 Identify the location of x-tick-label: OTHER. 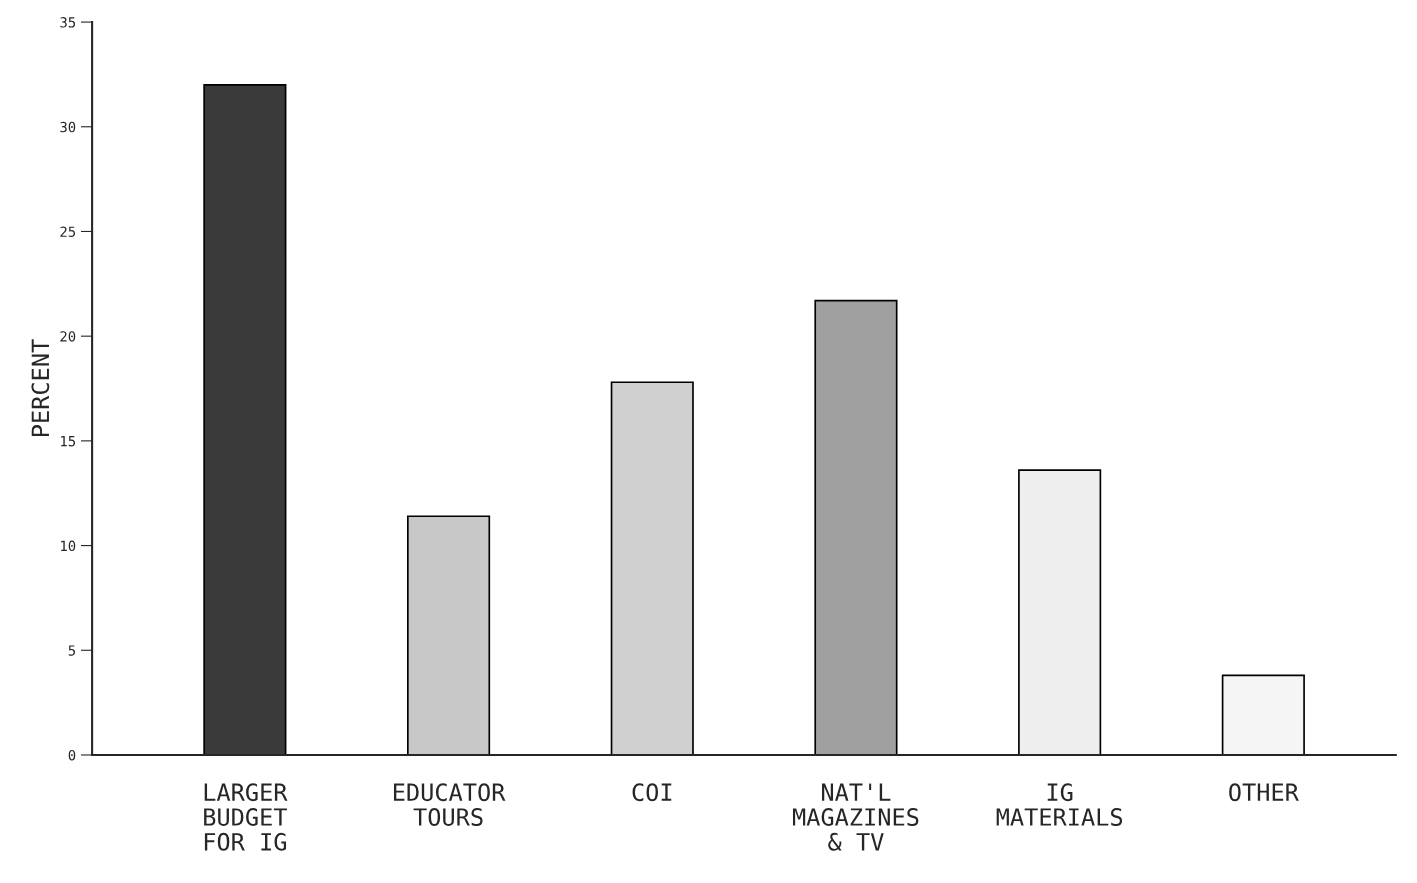
(1264, 792).